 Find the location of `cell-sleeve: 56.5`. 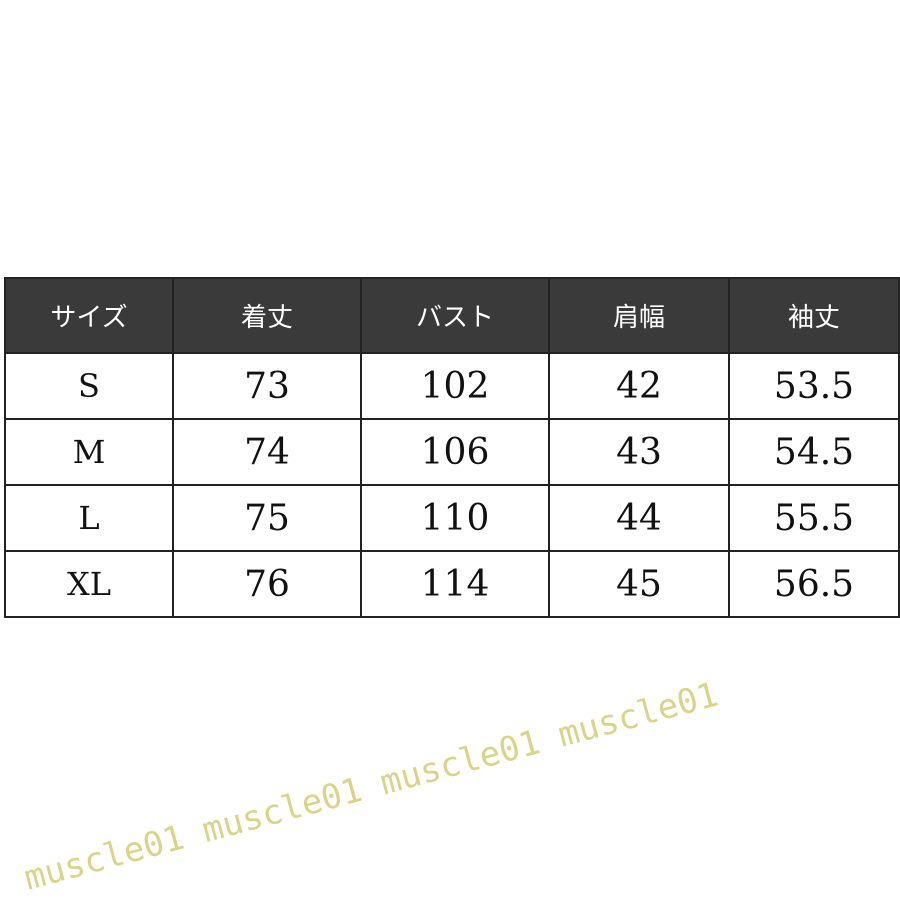

cell-sleeve: 56.5 is located at coordinates (814, 584).